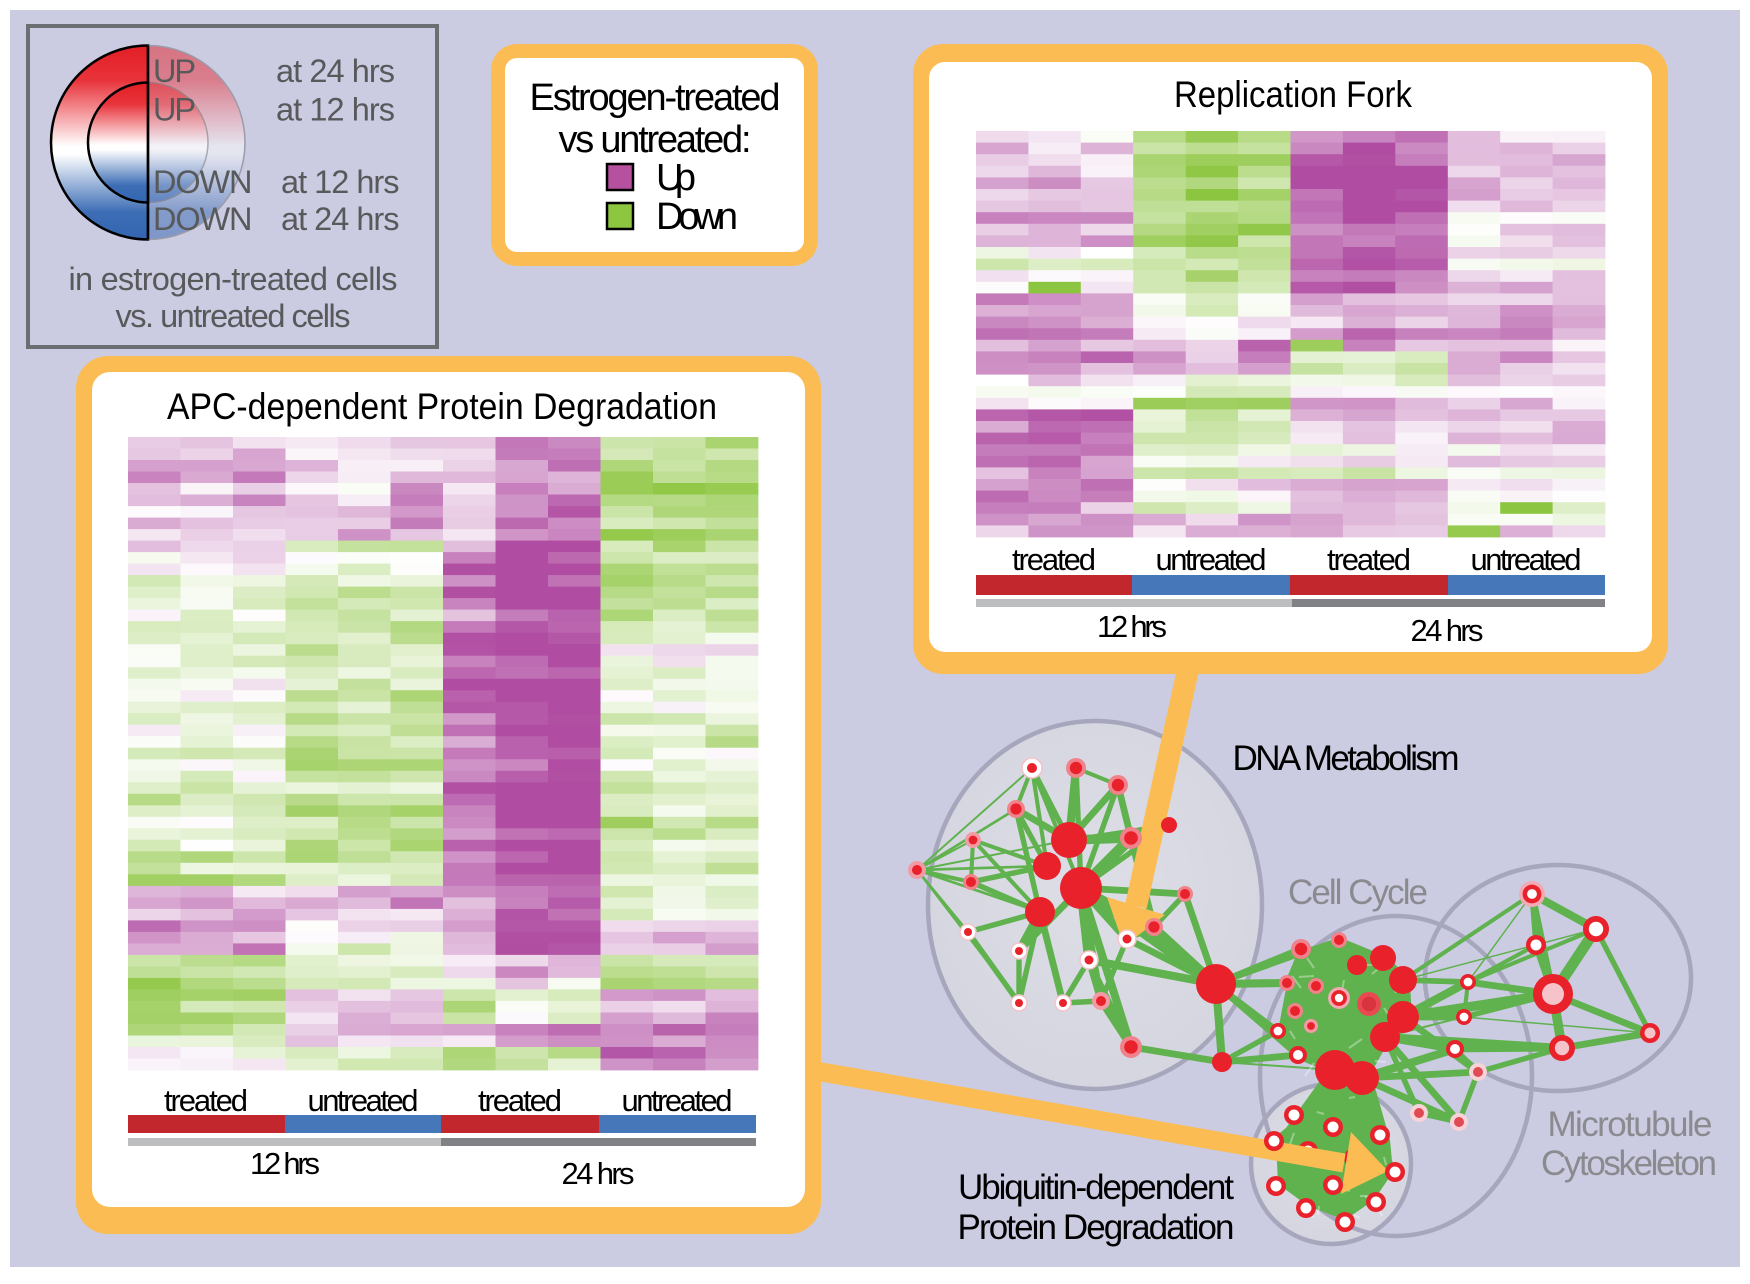  Describe the element at coordinates (1630, 1124) in the screenshot. I see `svg-text: Microtubule` at that location.